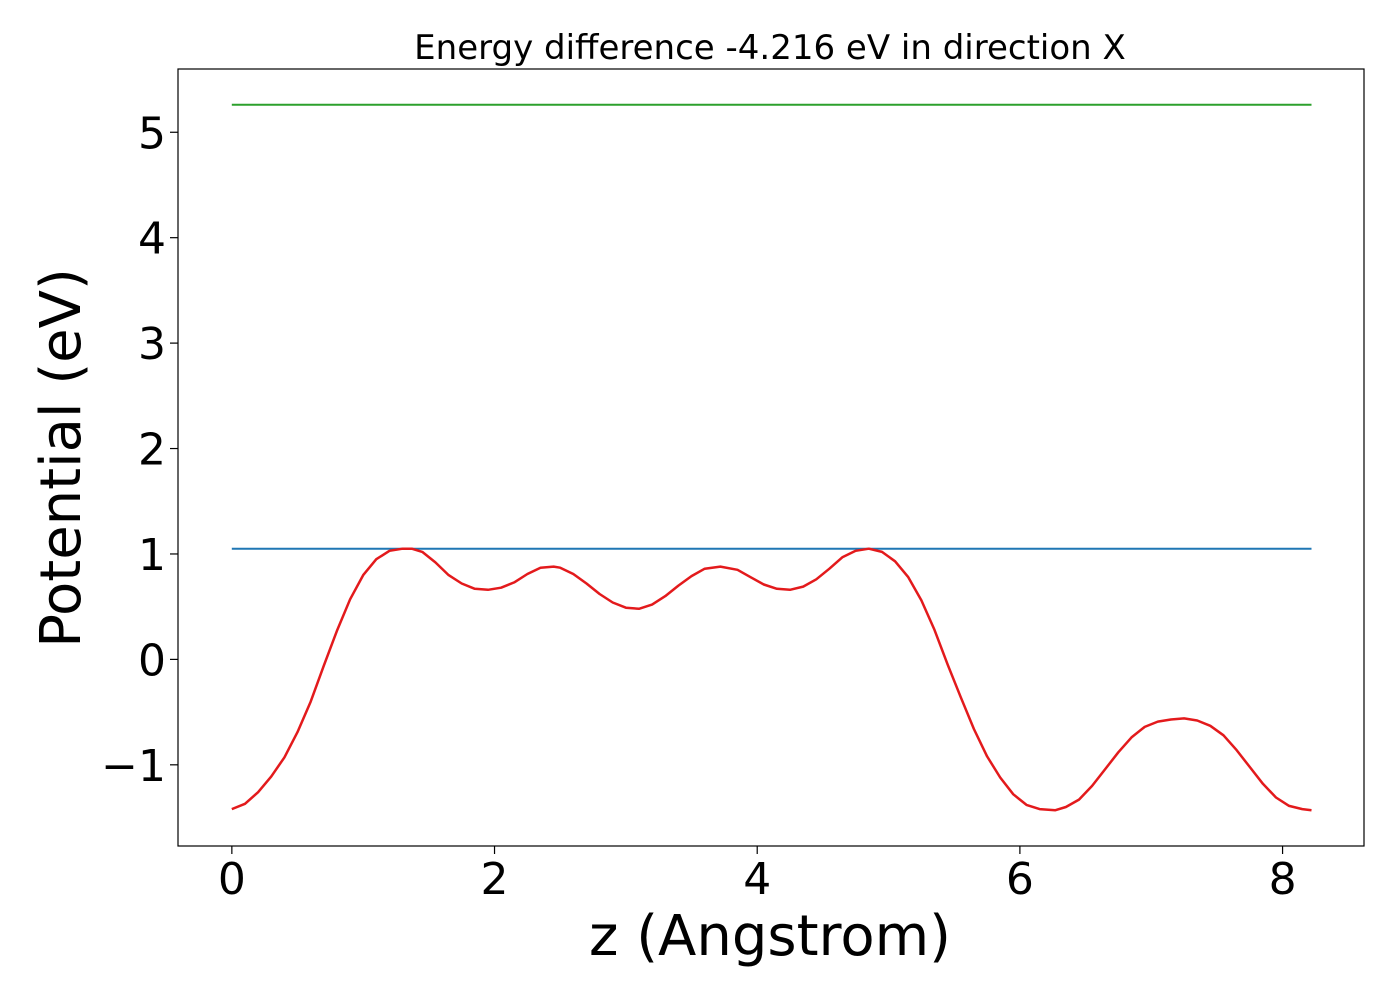 The height and width of the screenshot is (1000, 1400). Describe the element at coordinates (152, 450) in the screenshot. I see `y-tick-label: 2` at that location.